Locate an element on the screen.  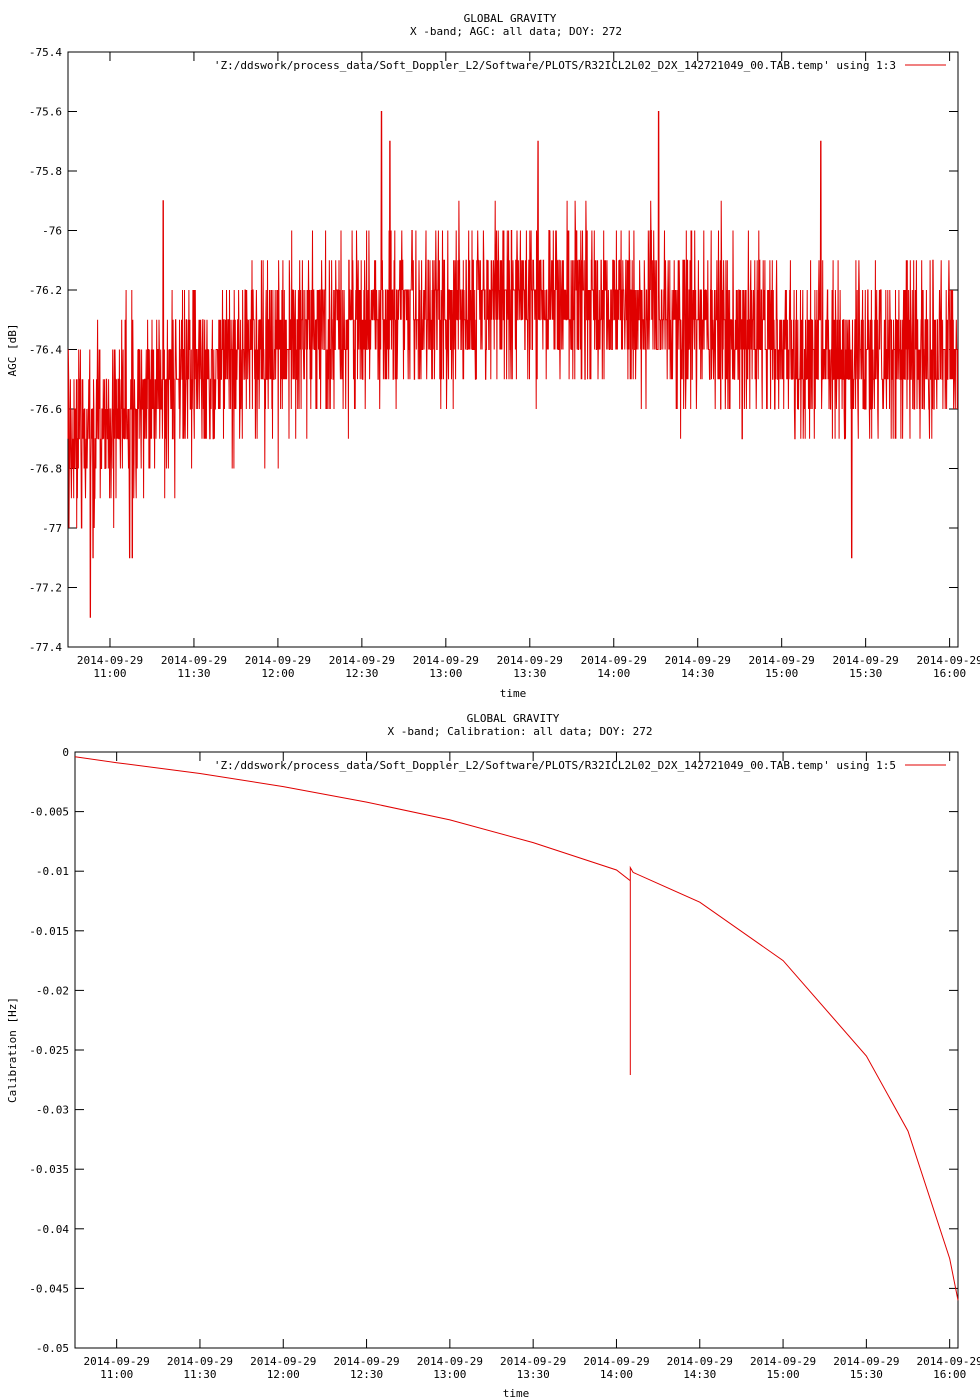
calibration-x-tick-time: 14:00 is located at coordinates (616, 1374).